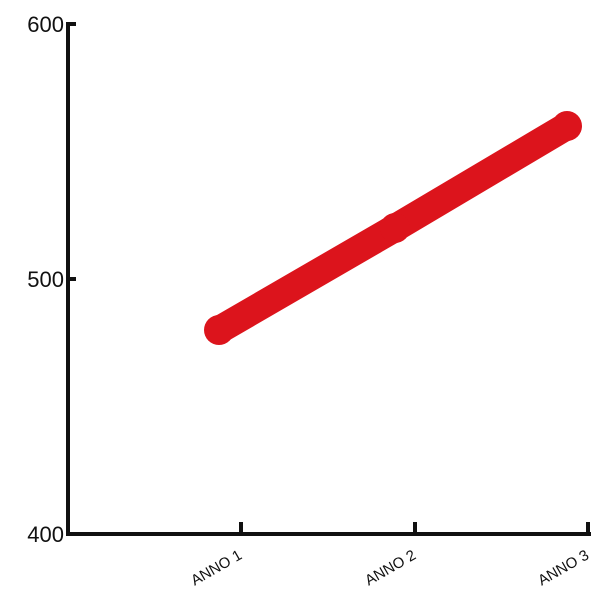 The height and width of the screenshot is (601, 595). I want to click on y-axis-tick-labels: 600 500 400, so click(45, 279).